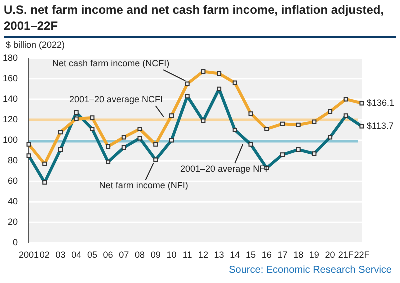 The width and height of the screenshot is (400, 283). What do you see at coordinates (380, 125) in the screenshot?
I see `data-label: $113.7` at bounding box center [380, 125].